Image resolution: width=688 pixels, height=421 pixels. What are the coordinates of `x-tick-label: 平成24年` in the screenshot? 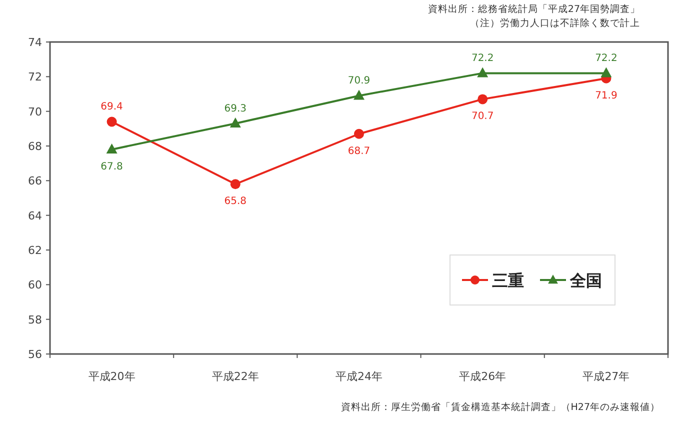 It's located at (359, 376).